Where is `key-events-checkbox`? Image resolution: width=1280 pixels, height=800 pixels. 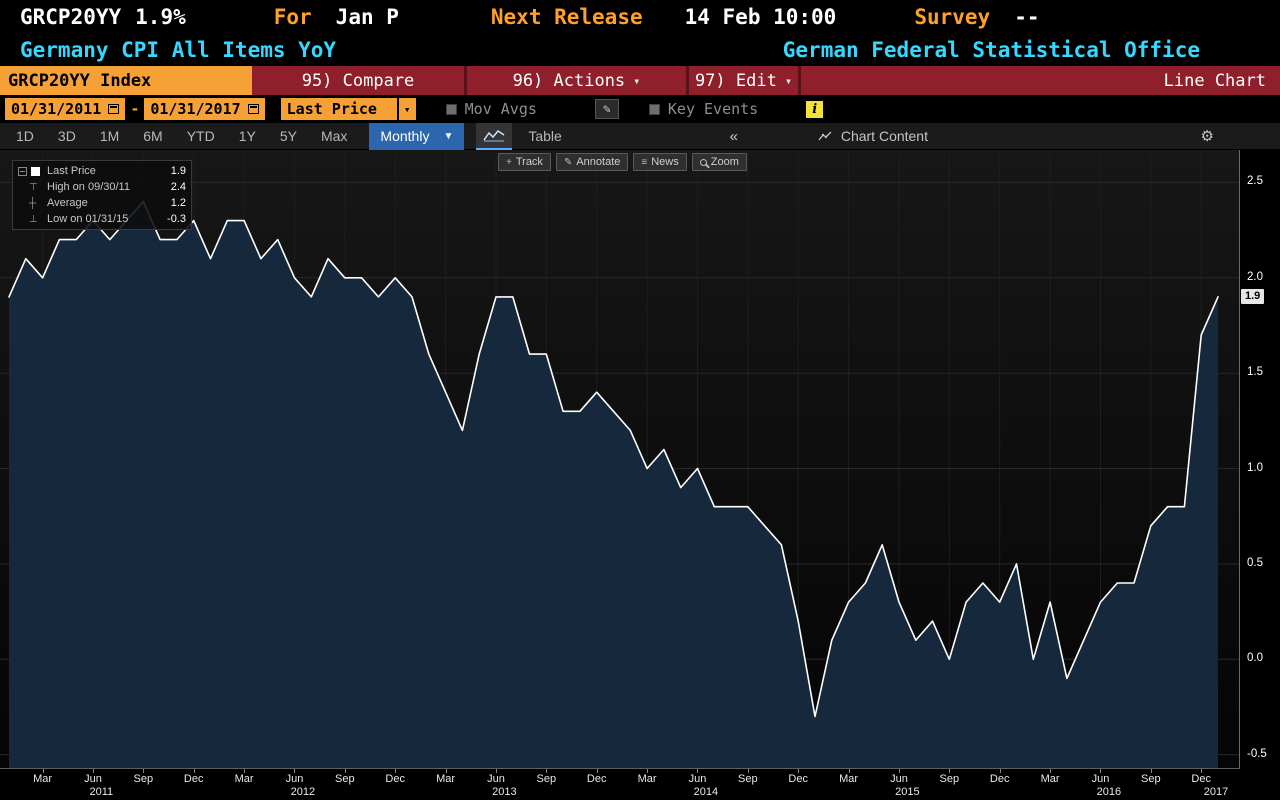 key-events-checkbox is located at coordinates (654, 109).